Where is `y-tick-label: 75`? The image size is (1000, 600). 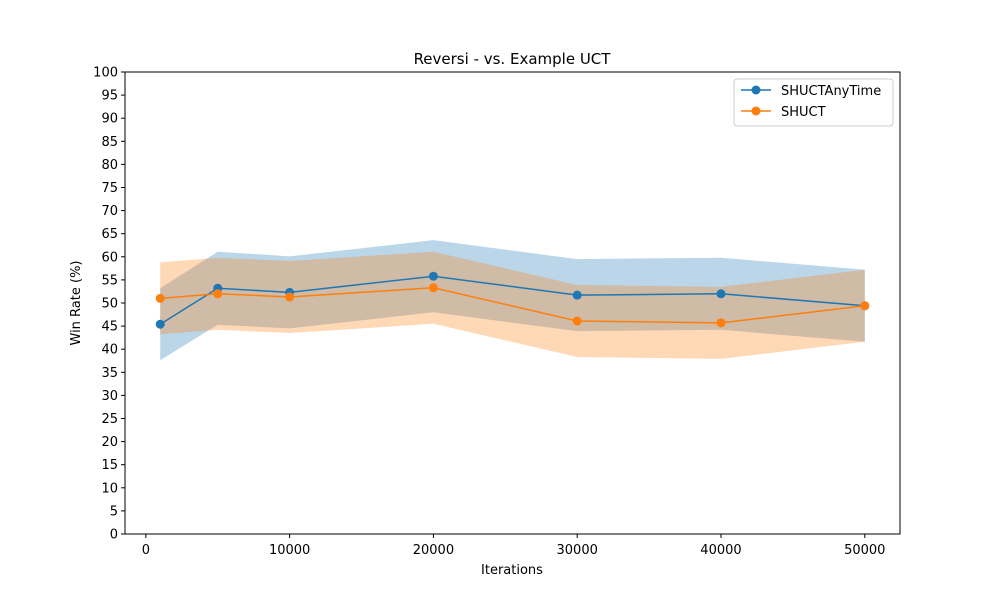
y-tick-label: 75 is located at coordinates (109, 188).